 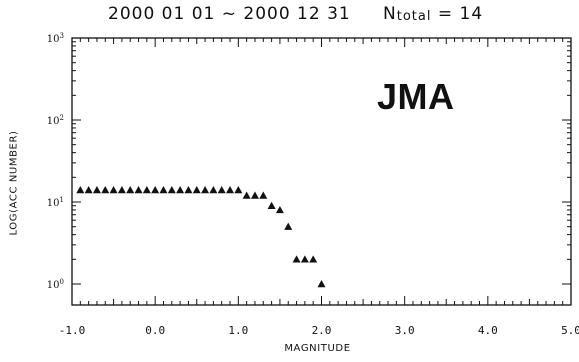 I want to click on date-range-header: 2000 01 01 ~ 2000 12 31, so click(x=229, y=14).